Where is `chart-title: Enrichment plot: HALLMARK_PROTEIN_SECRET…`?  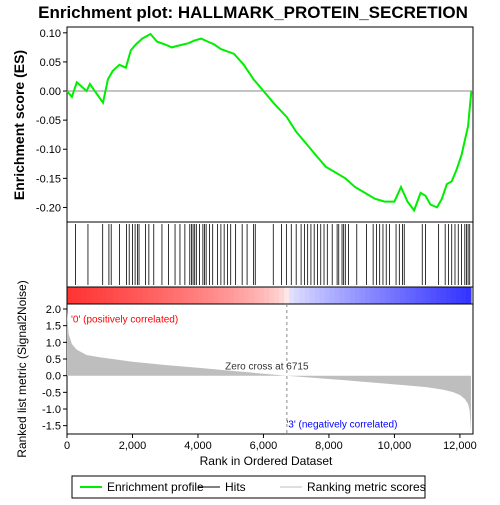 chart-title: Enrichment plot: HALLMARK_PROTEIN_SECRET… is located at coordinates (253, 12).